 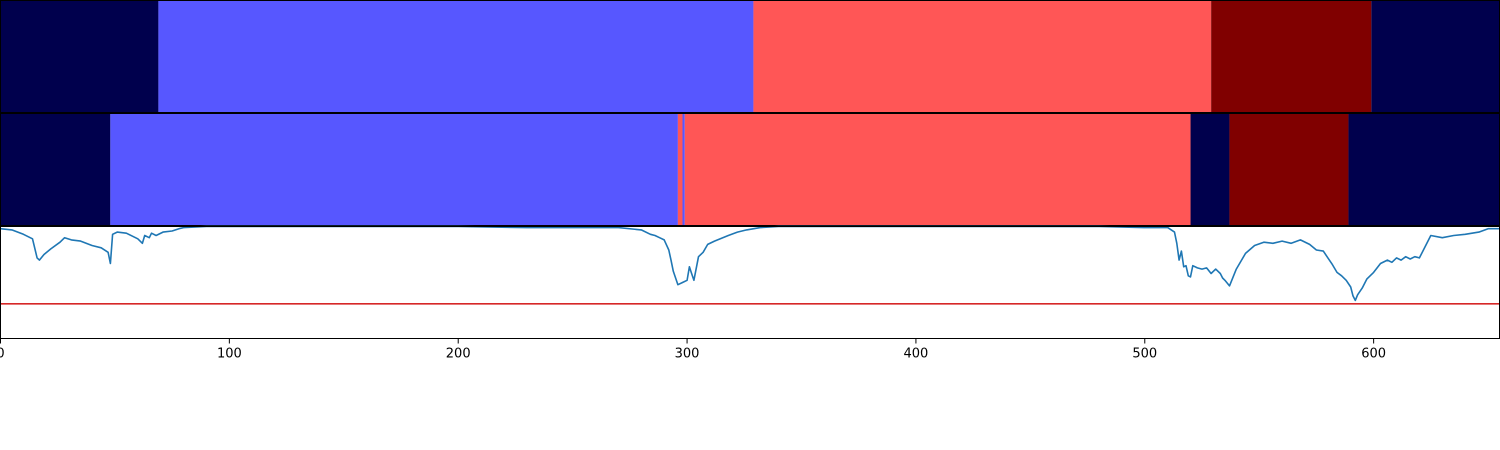 I want to click on x-tick-label-400: 400, so click(x=916, y=354).